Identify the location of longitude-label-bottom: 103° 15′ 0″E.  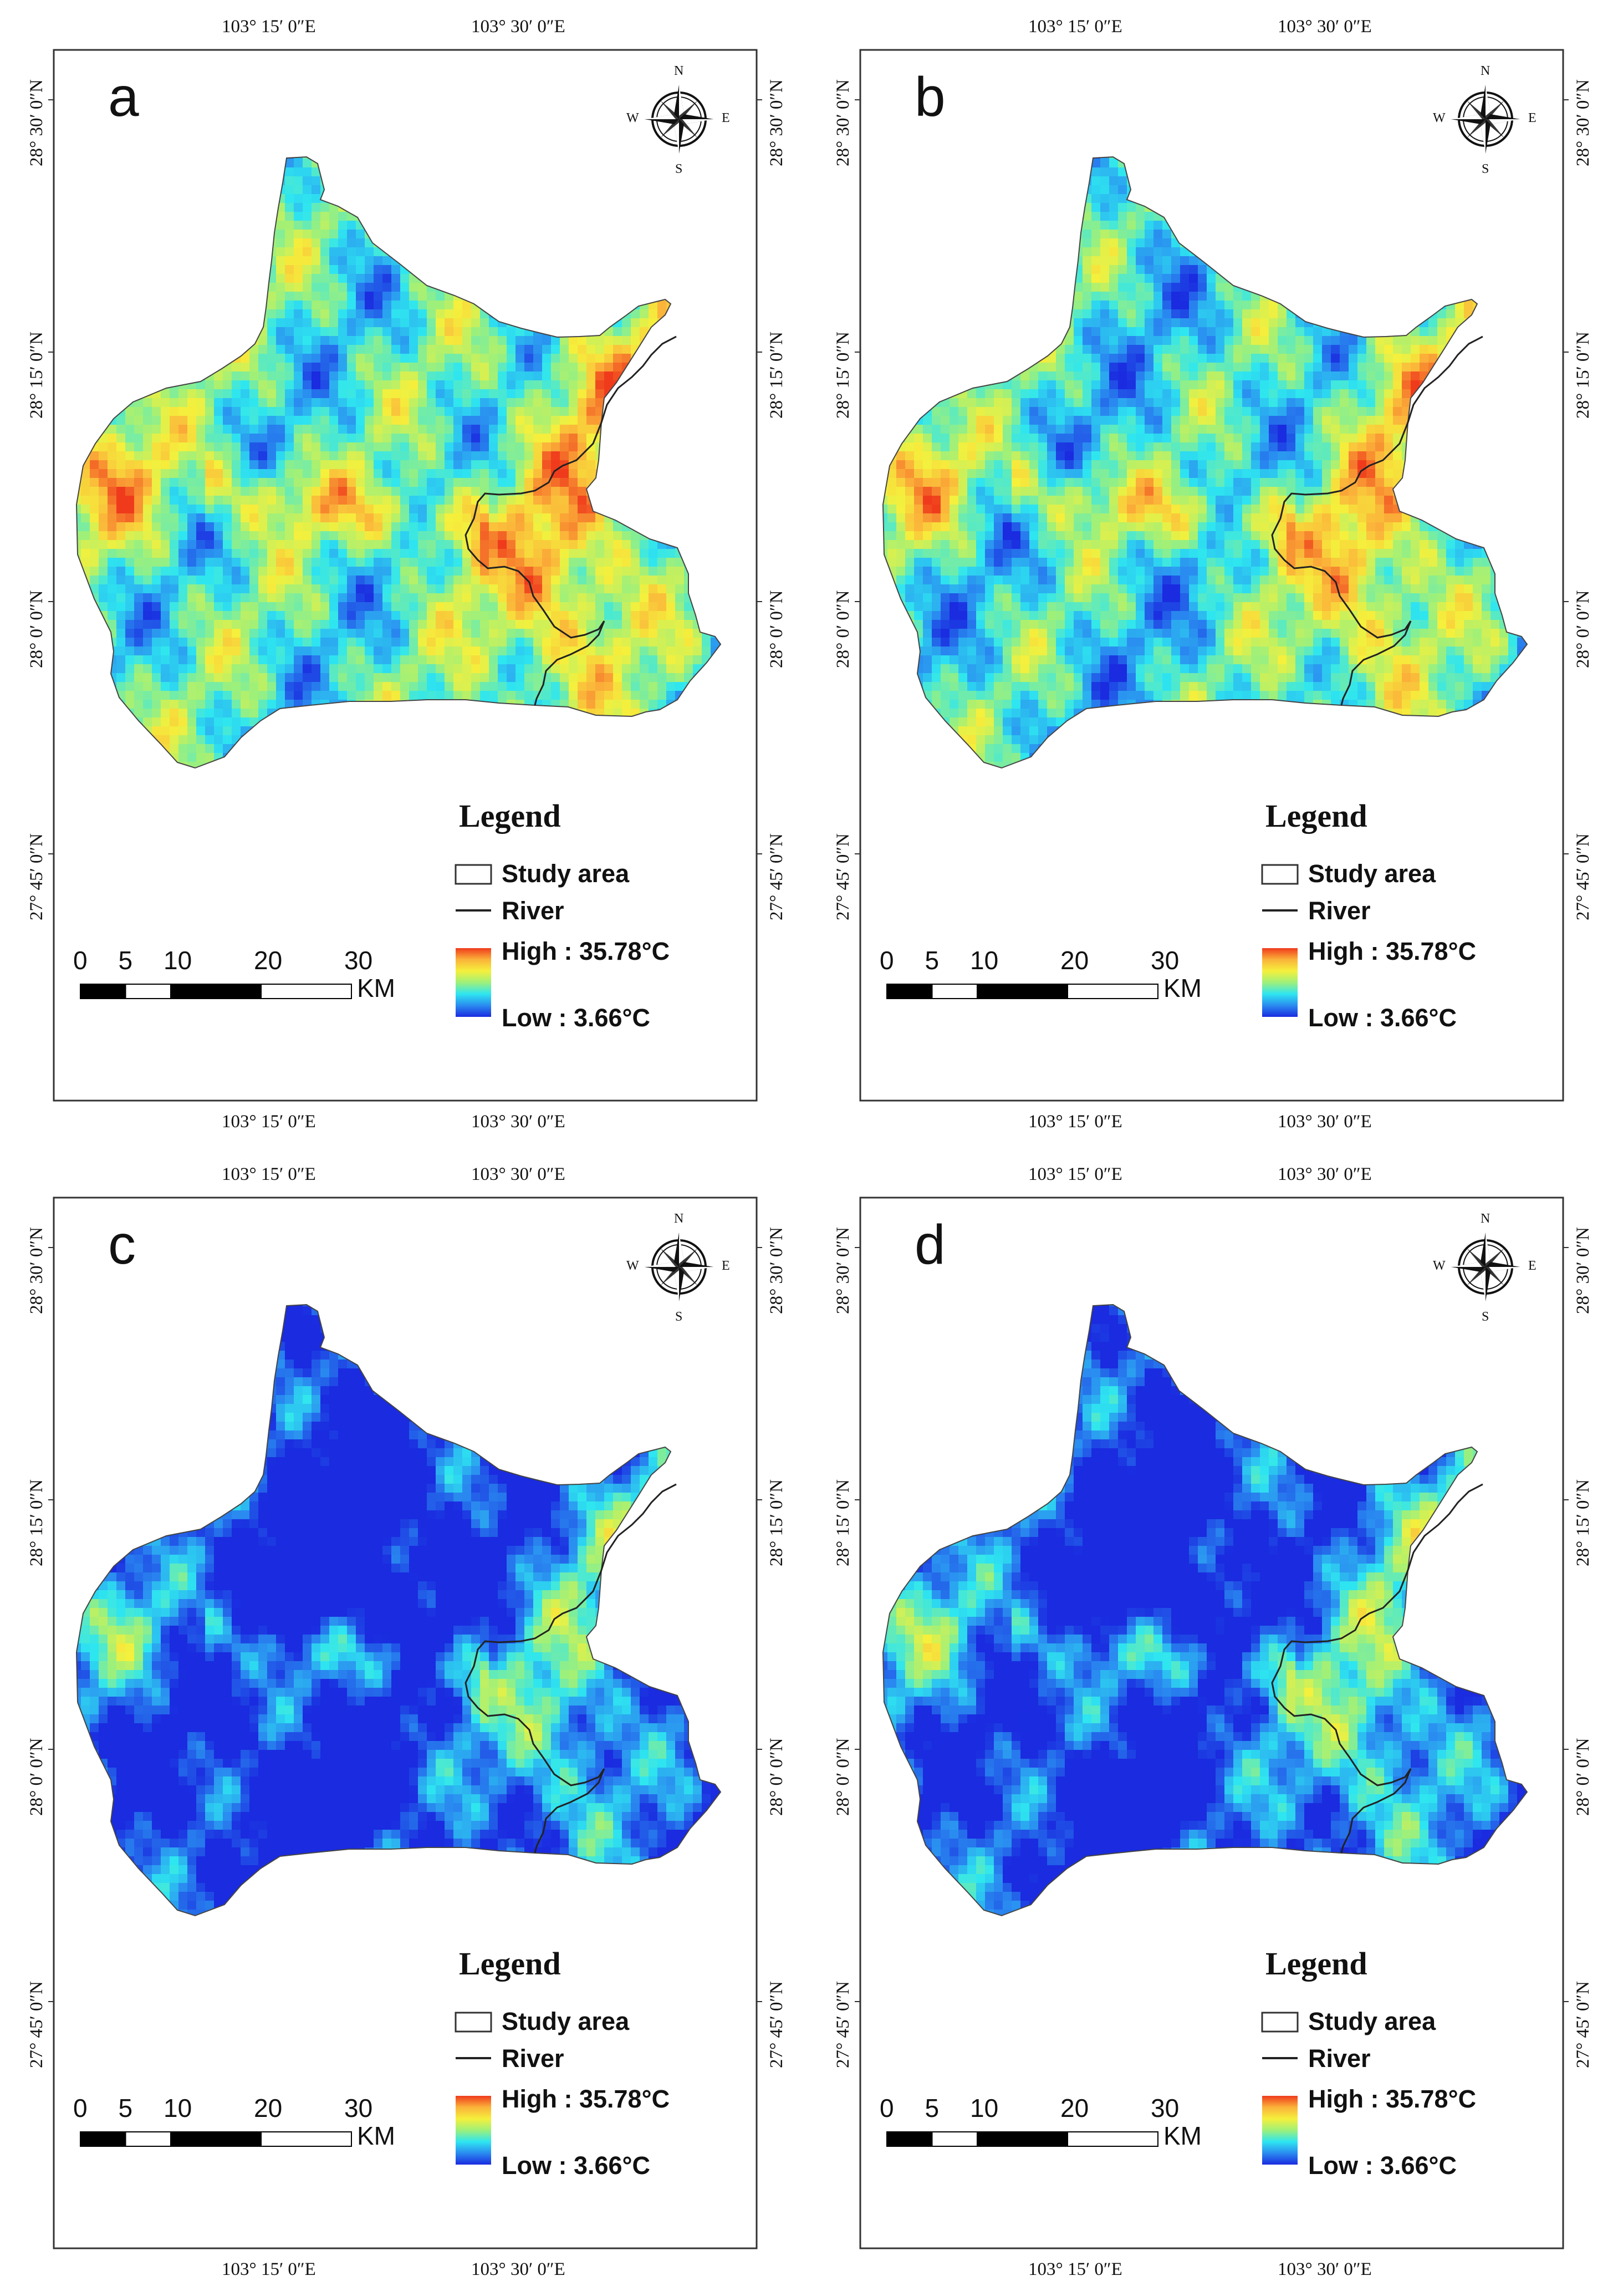
(1075, 2270).